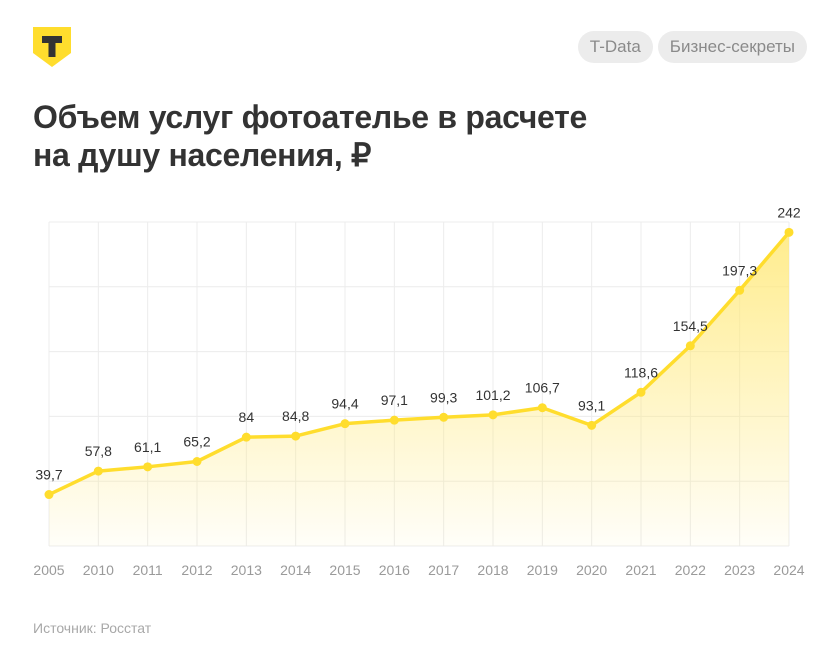 The height and width of the screenshot is (654, 831). I want to click on data-label: 197,3, so click(739, 270).